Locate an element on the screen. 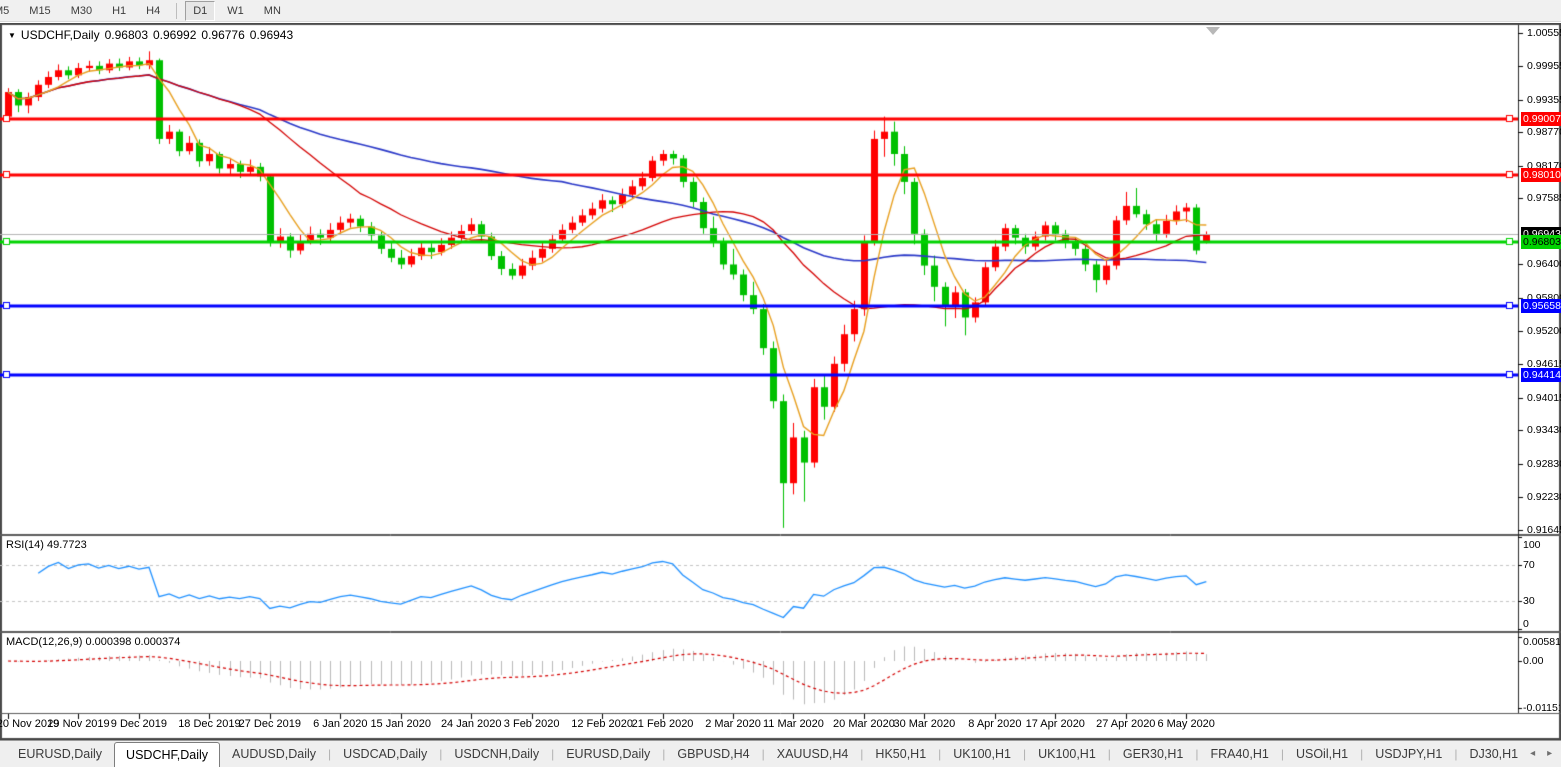  date-axis-label: 8 Apr 2020 is located at coordinates (995, 724).